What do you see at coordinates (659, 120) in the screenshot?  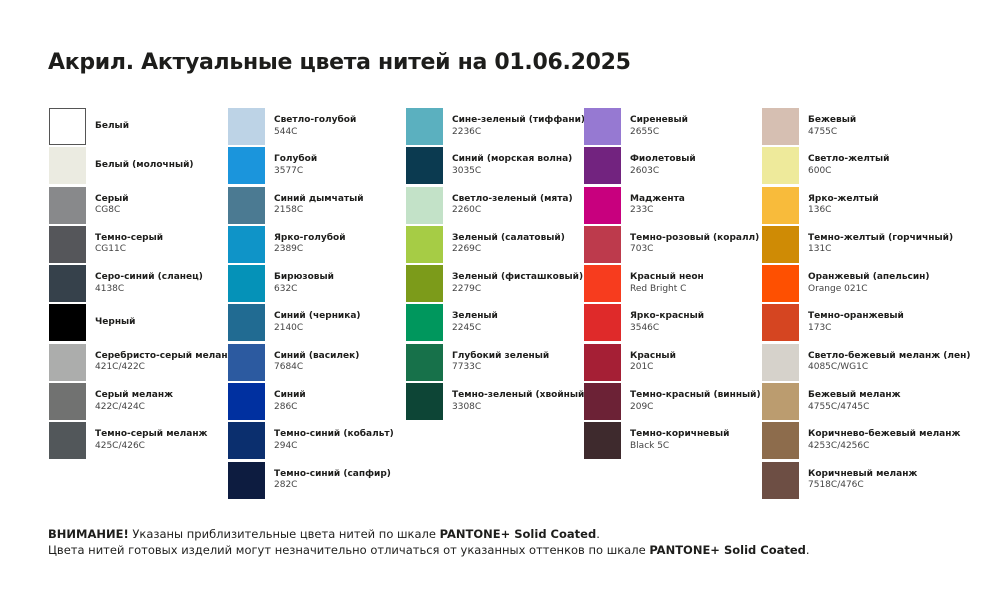 I see `color-name: Сиреневый` at bounding box center [659, 120].